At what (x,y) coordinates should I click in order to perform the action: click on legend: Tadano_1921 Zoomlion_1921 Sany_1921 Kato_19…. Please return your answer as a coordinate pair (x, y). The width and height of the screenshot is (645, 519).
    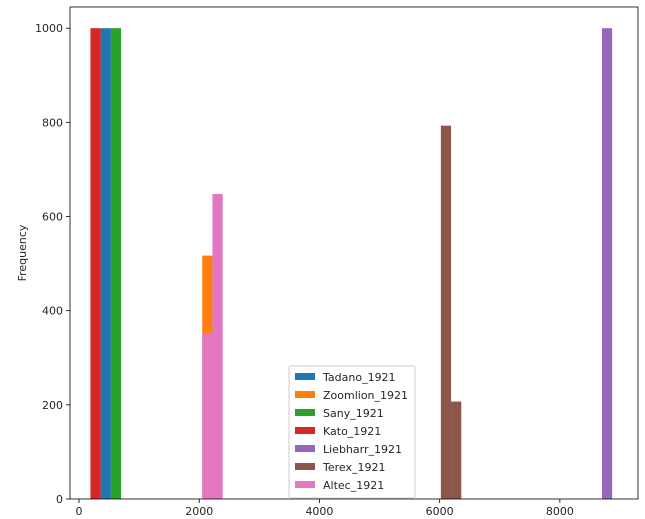
    Looking at the image, I should click on (352, 432).